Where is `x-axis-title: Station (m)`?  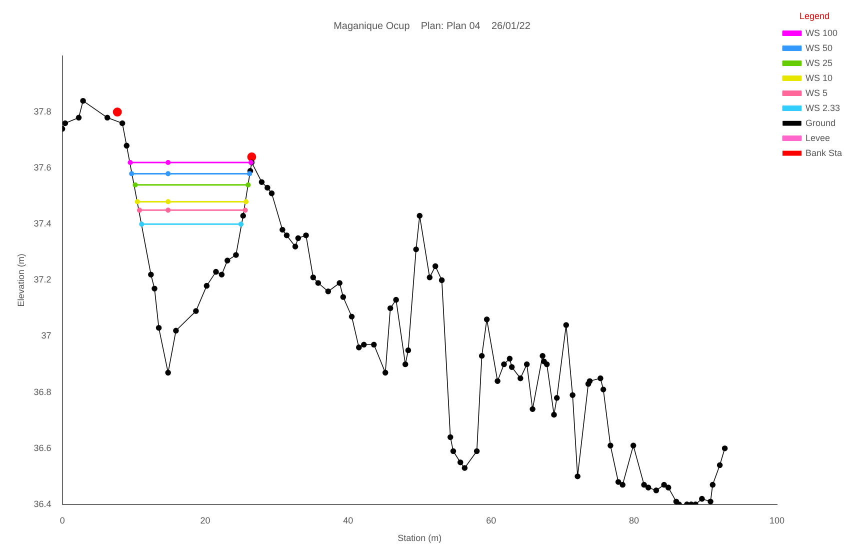 x-axis-title: Station (m) is located at coordinates (420, 538).